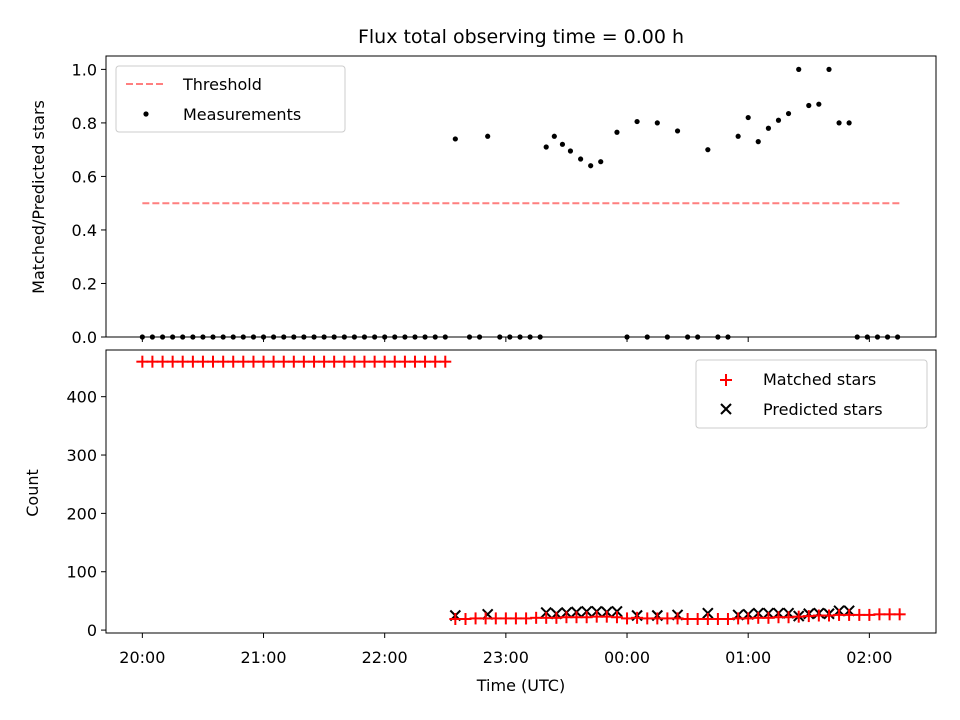 The height and width of the screenshot is (720, 960). What do you see at coordinates (84, 69) in the screenshot?
I see `ratio-y-tick-label: 1.0` at bounding box center [84, 69].